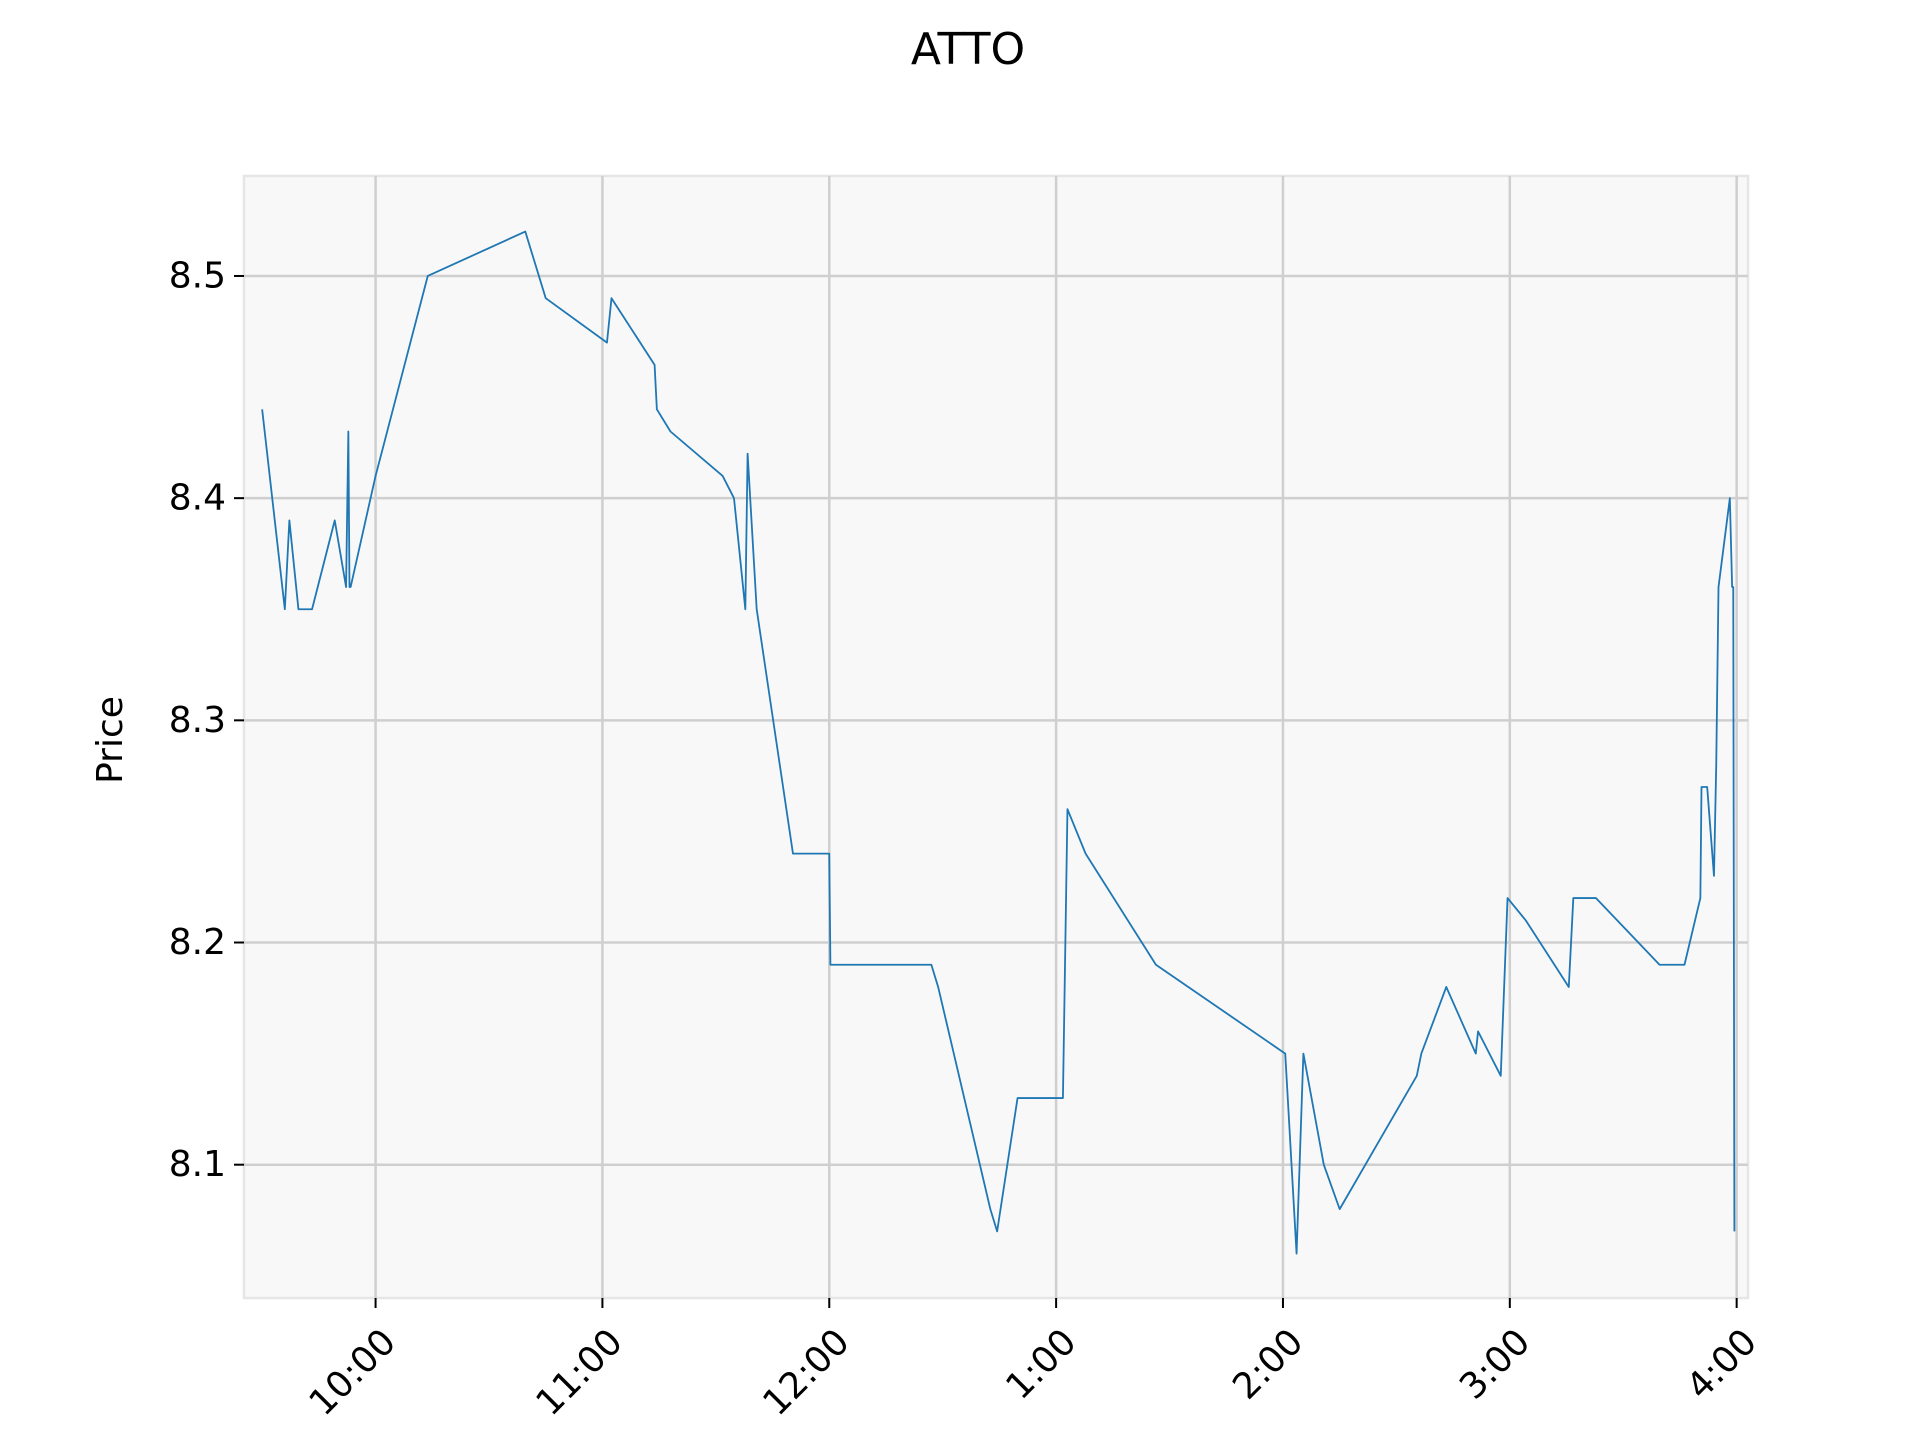 The image size is (1920, 1440). What do you see at coordinates (353, 1372) in the screenshot?
I see `x-tick-label: 10:00` at bounding box center [353, 1372].